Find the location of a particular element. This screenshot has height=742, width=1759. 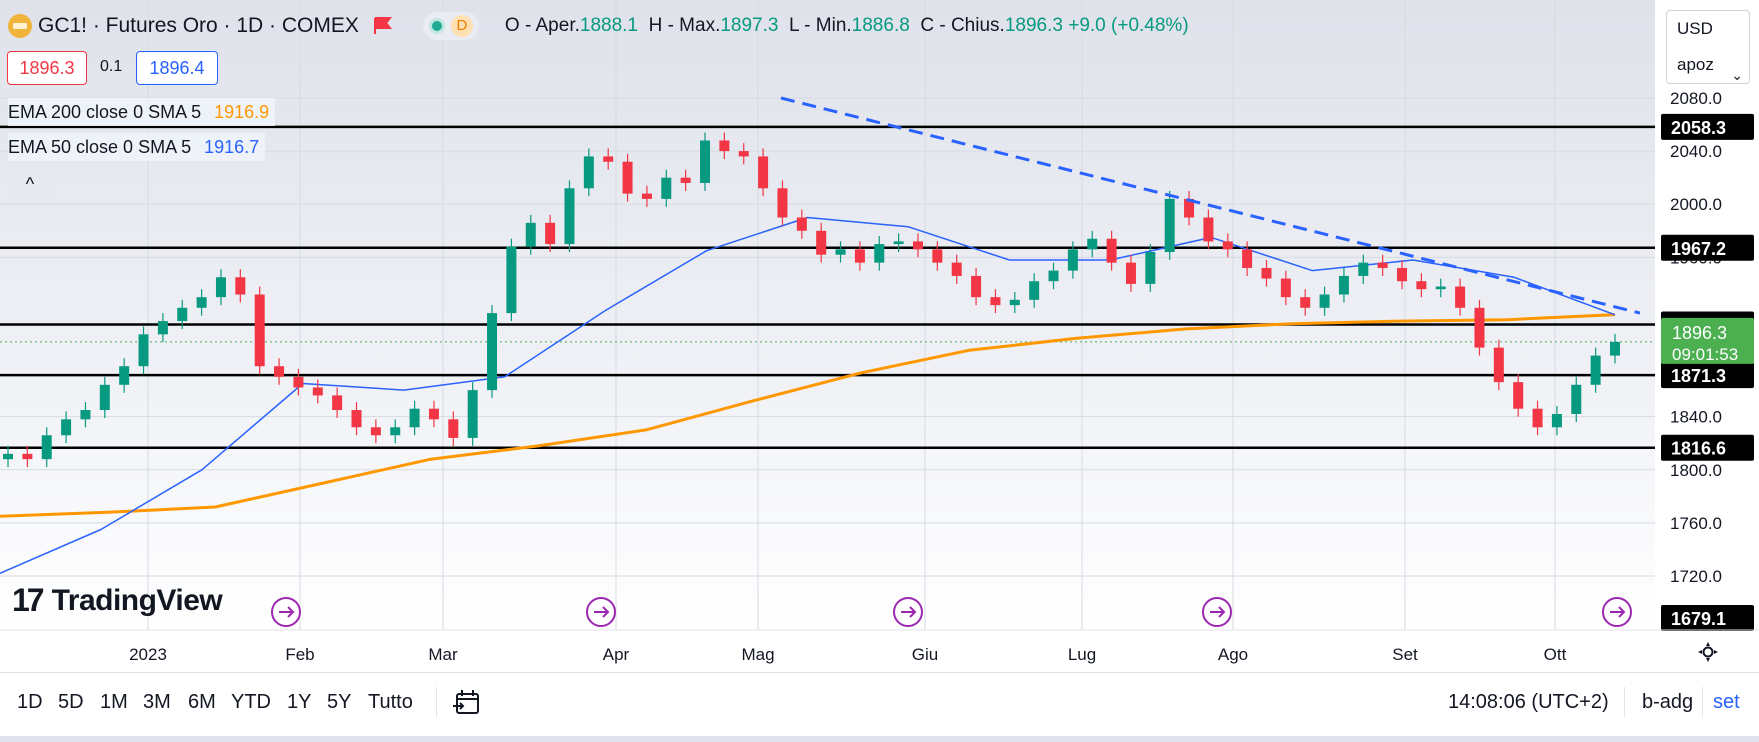

calendar-goto-icon is located at coordinates (467, 702).